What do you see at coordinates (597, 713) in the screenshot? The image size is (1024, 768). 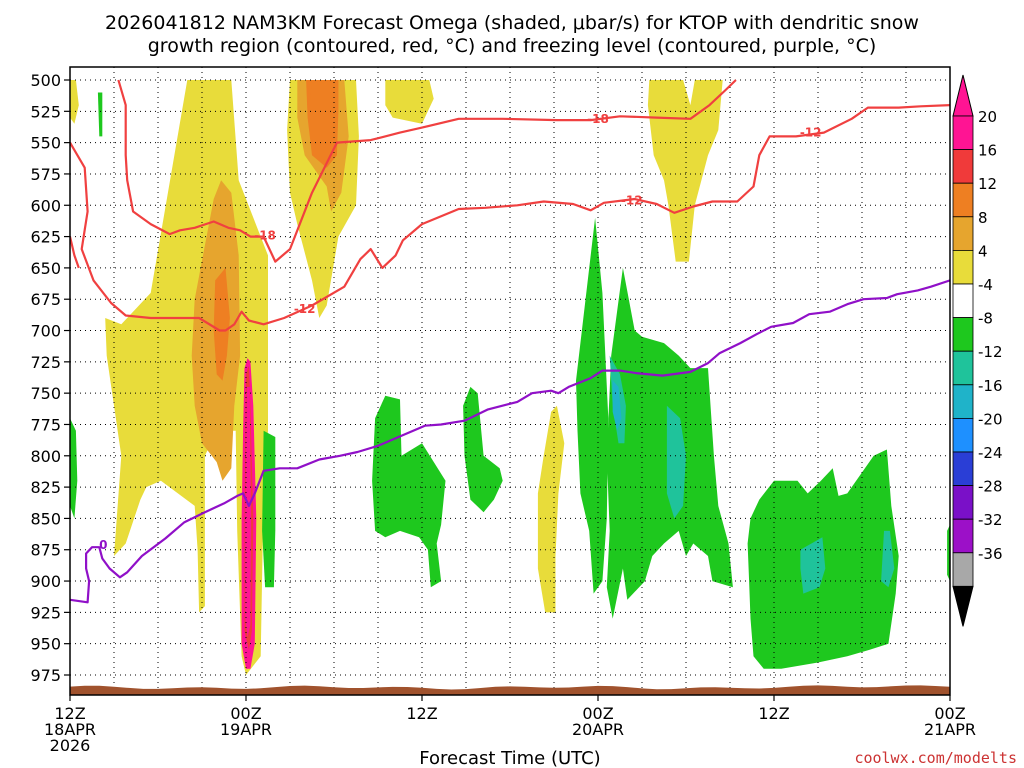 I see `xtick-label-3-0: 00Z` at bounding box center [597, 713].